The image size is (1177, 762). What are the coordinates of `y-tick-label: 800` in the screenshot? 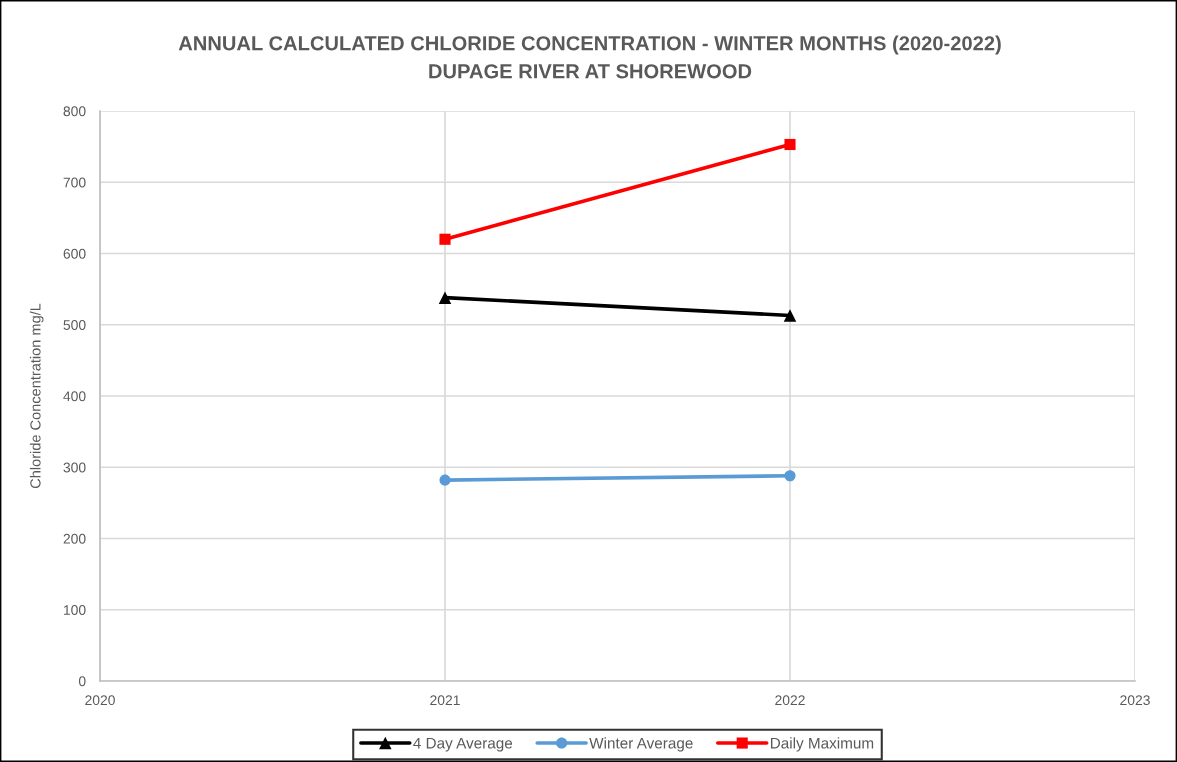 It's located at (74, 111).